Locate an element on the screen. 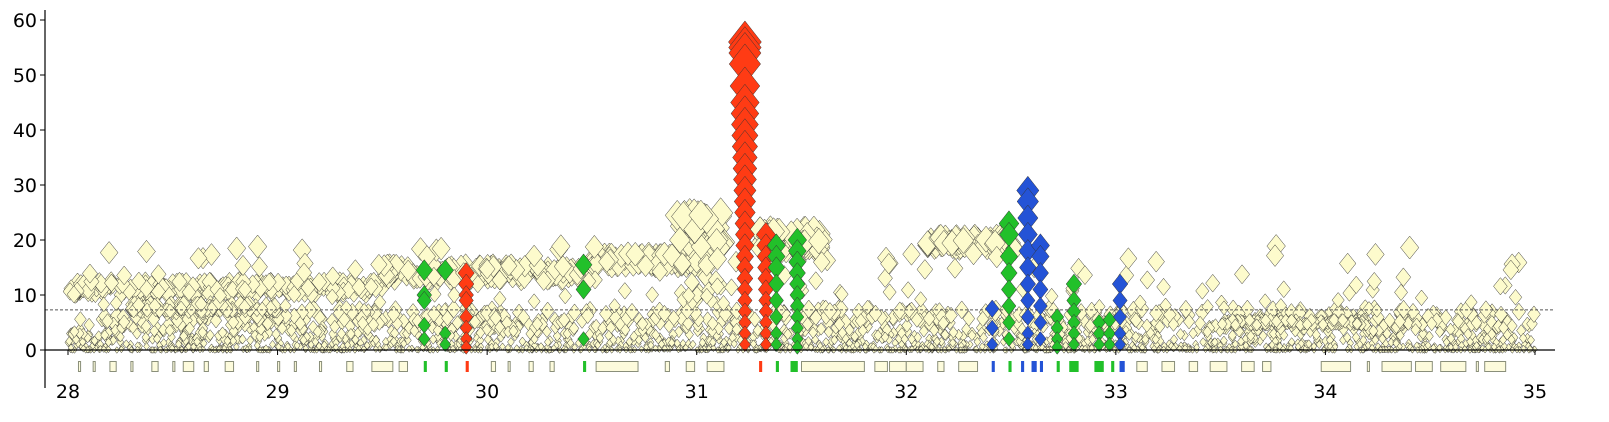 This screenshot has height=422, width=1609. y-tick-label: 40 is located at coordinates (25, 131).